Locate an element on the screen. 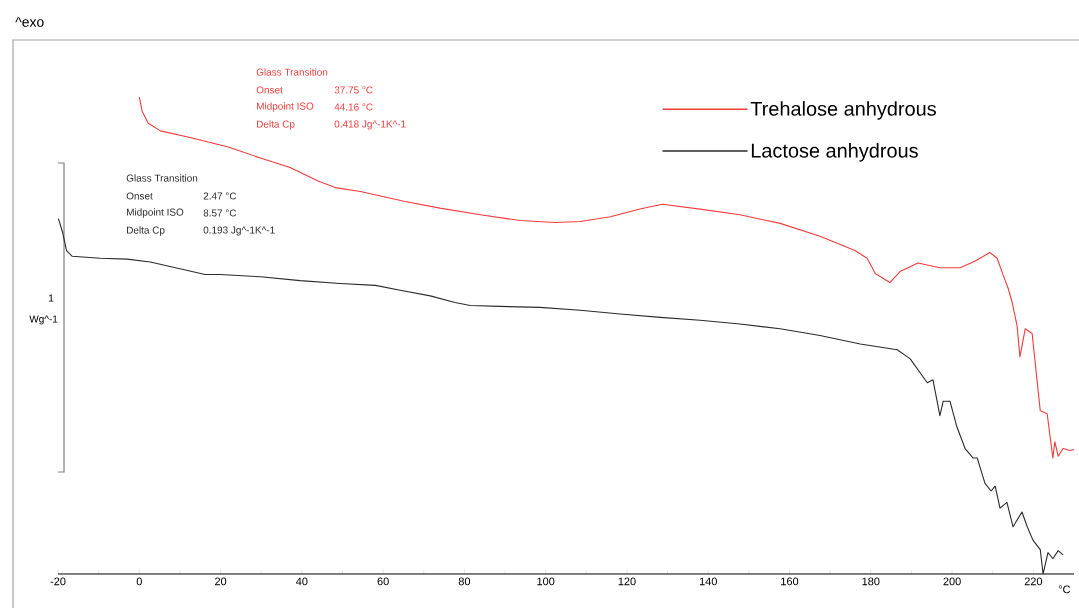 The width and height of the screenshot is (1079, 608). x-tick-label: 120 is located at coordinates (627, 581).